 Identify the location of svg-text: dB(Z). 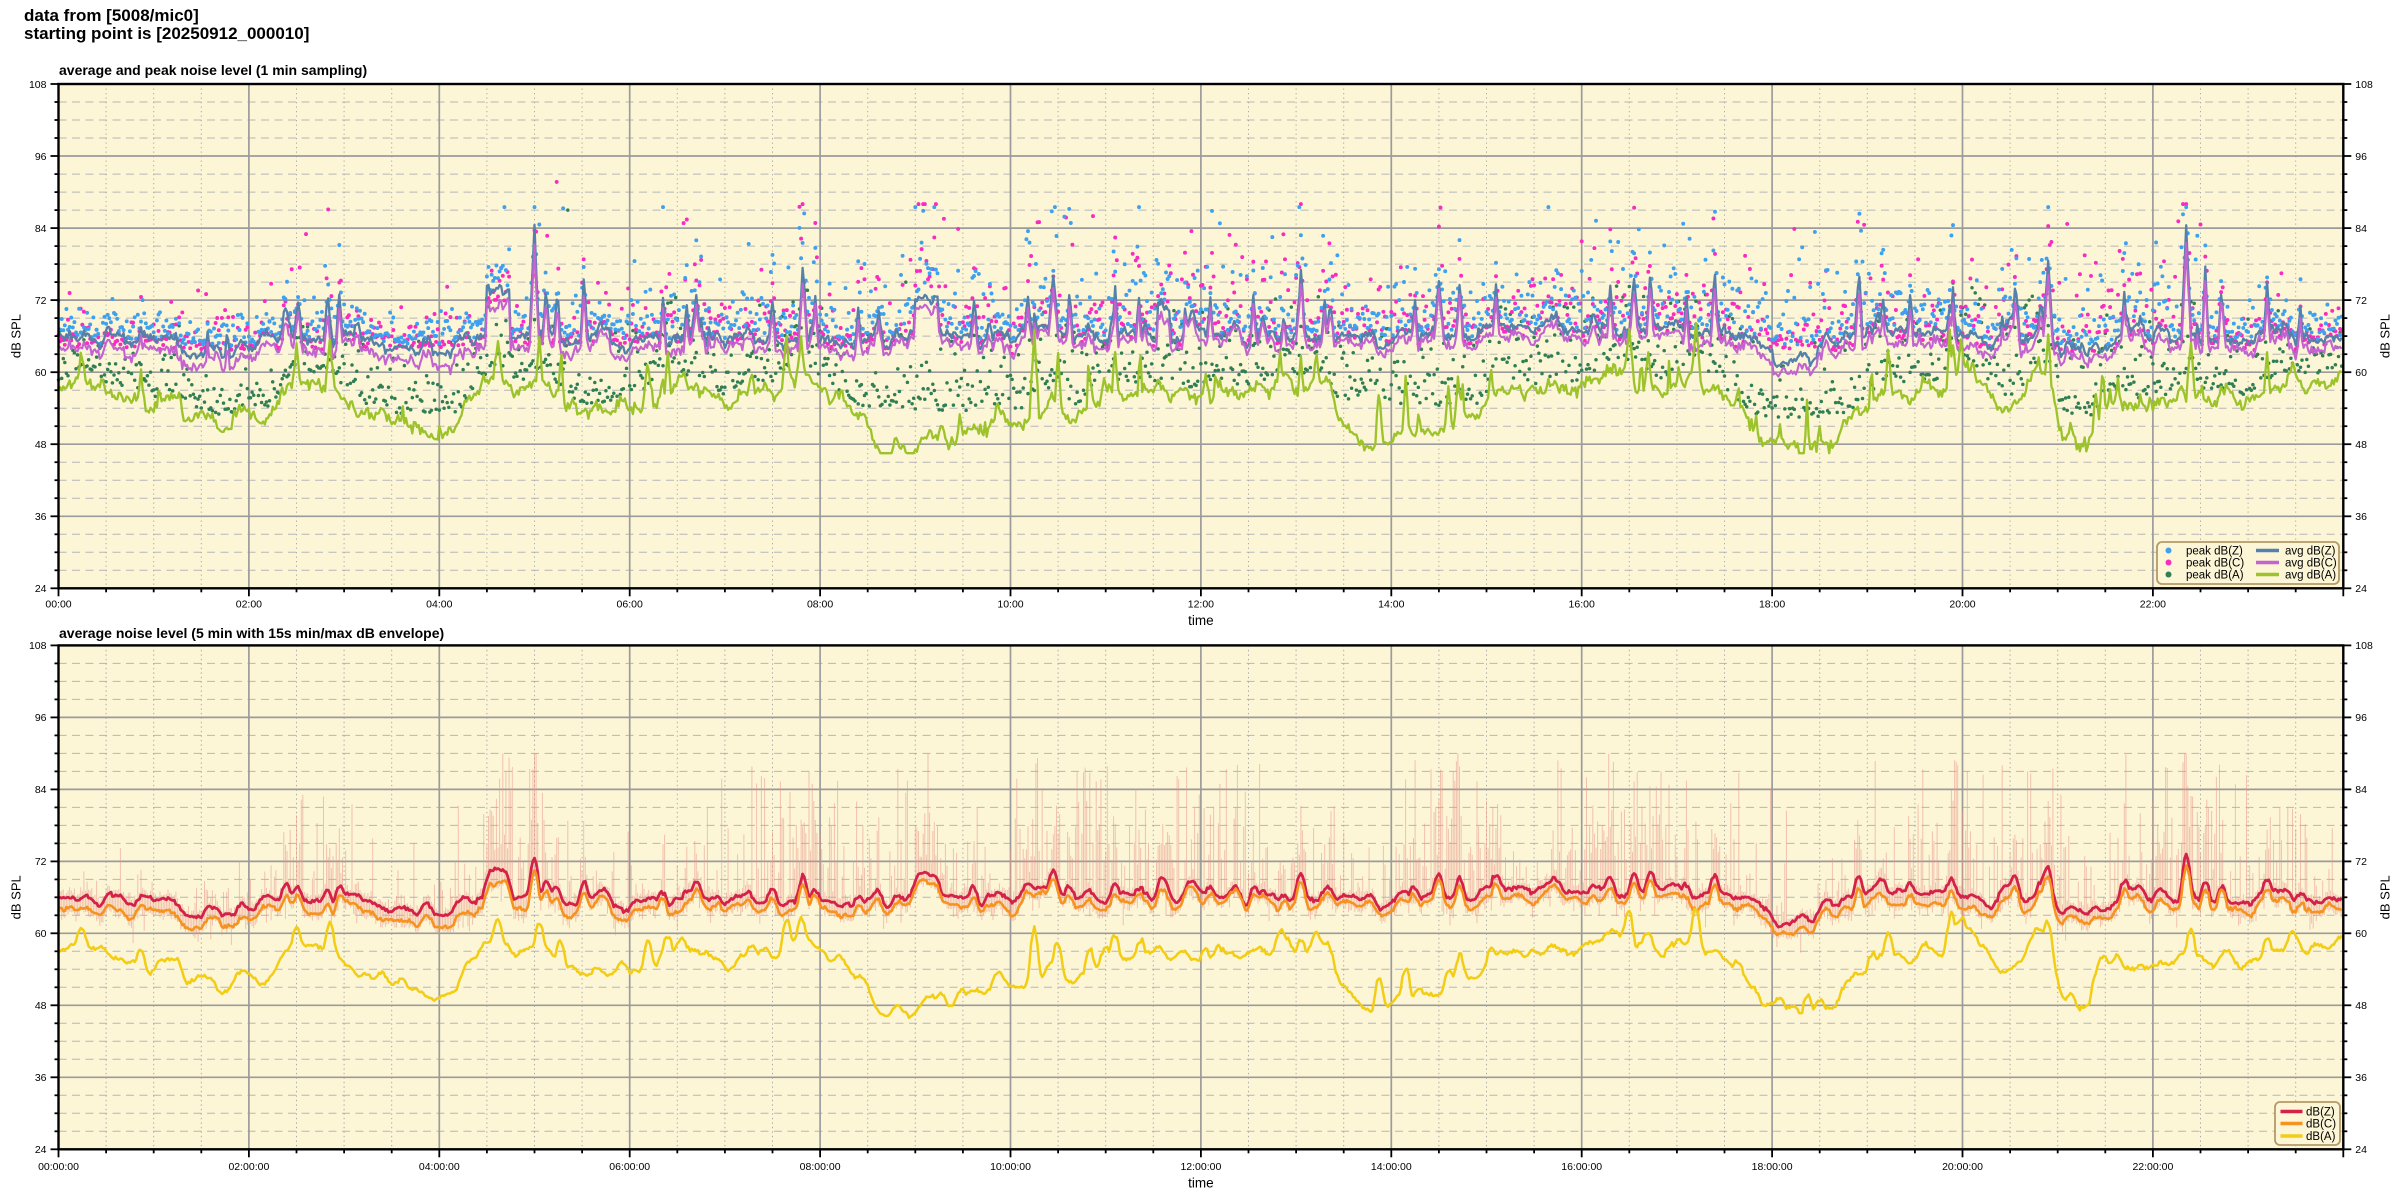
(2320, 1113).